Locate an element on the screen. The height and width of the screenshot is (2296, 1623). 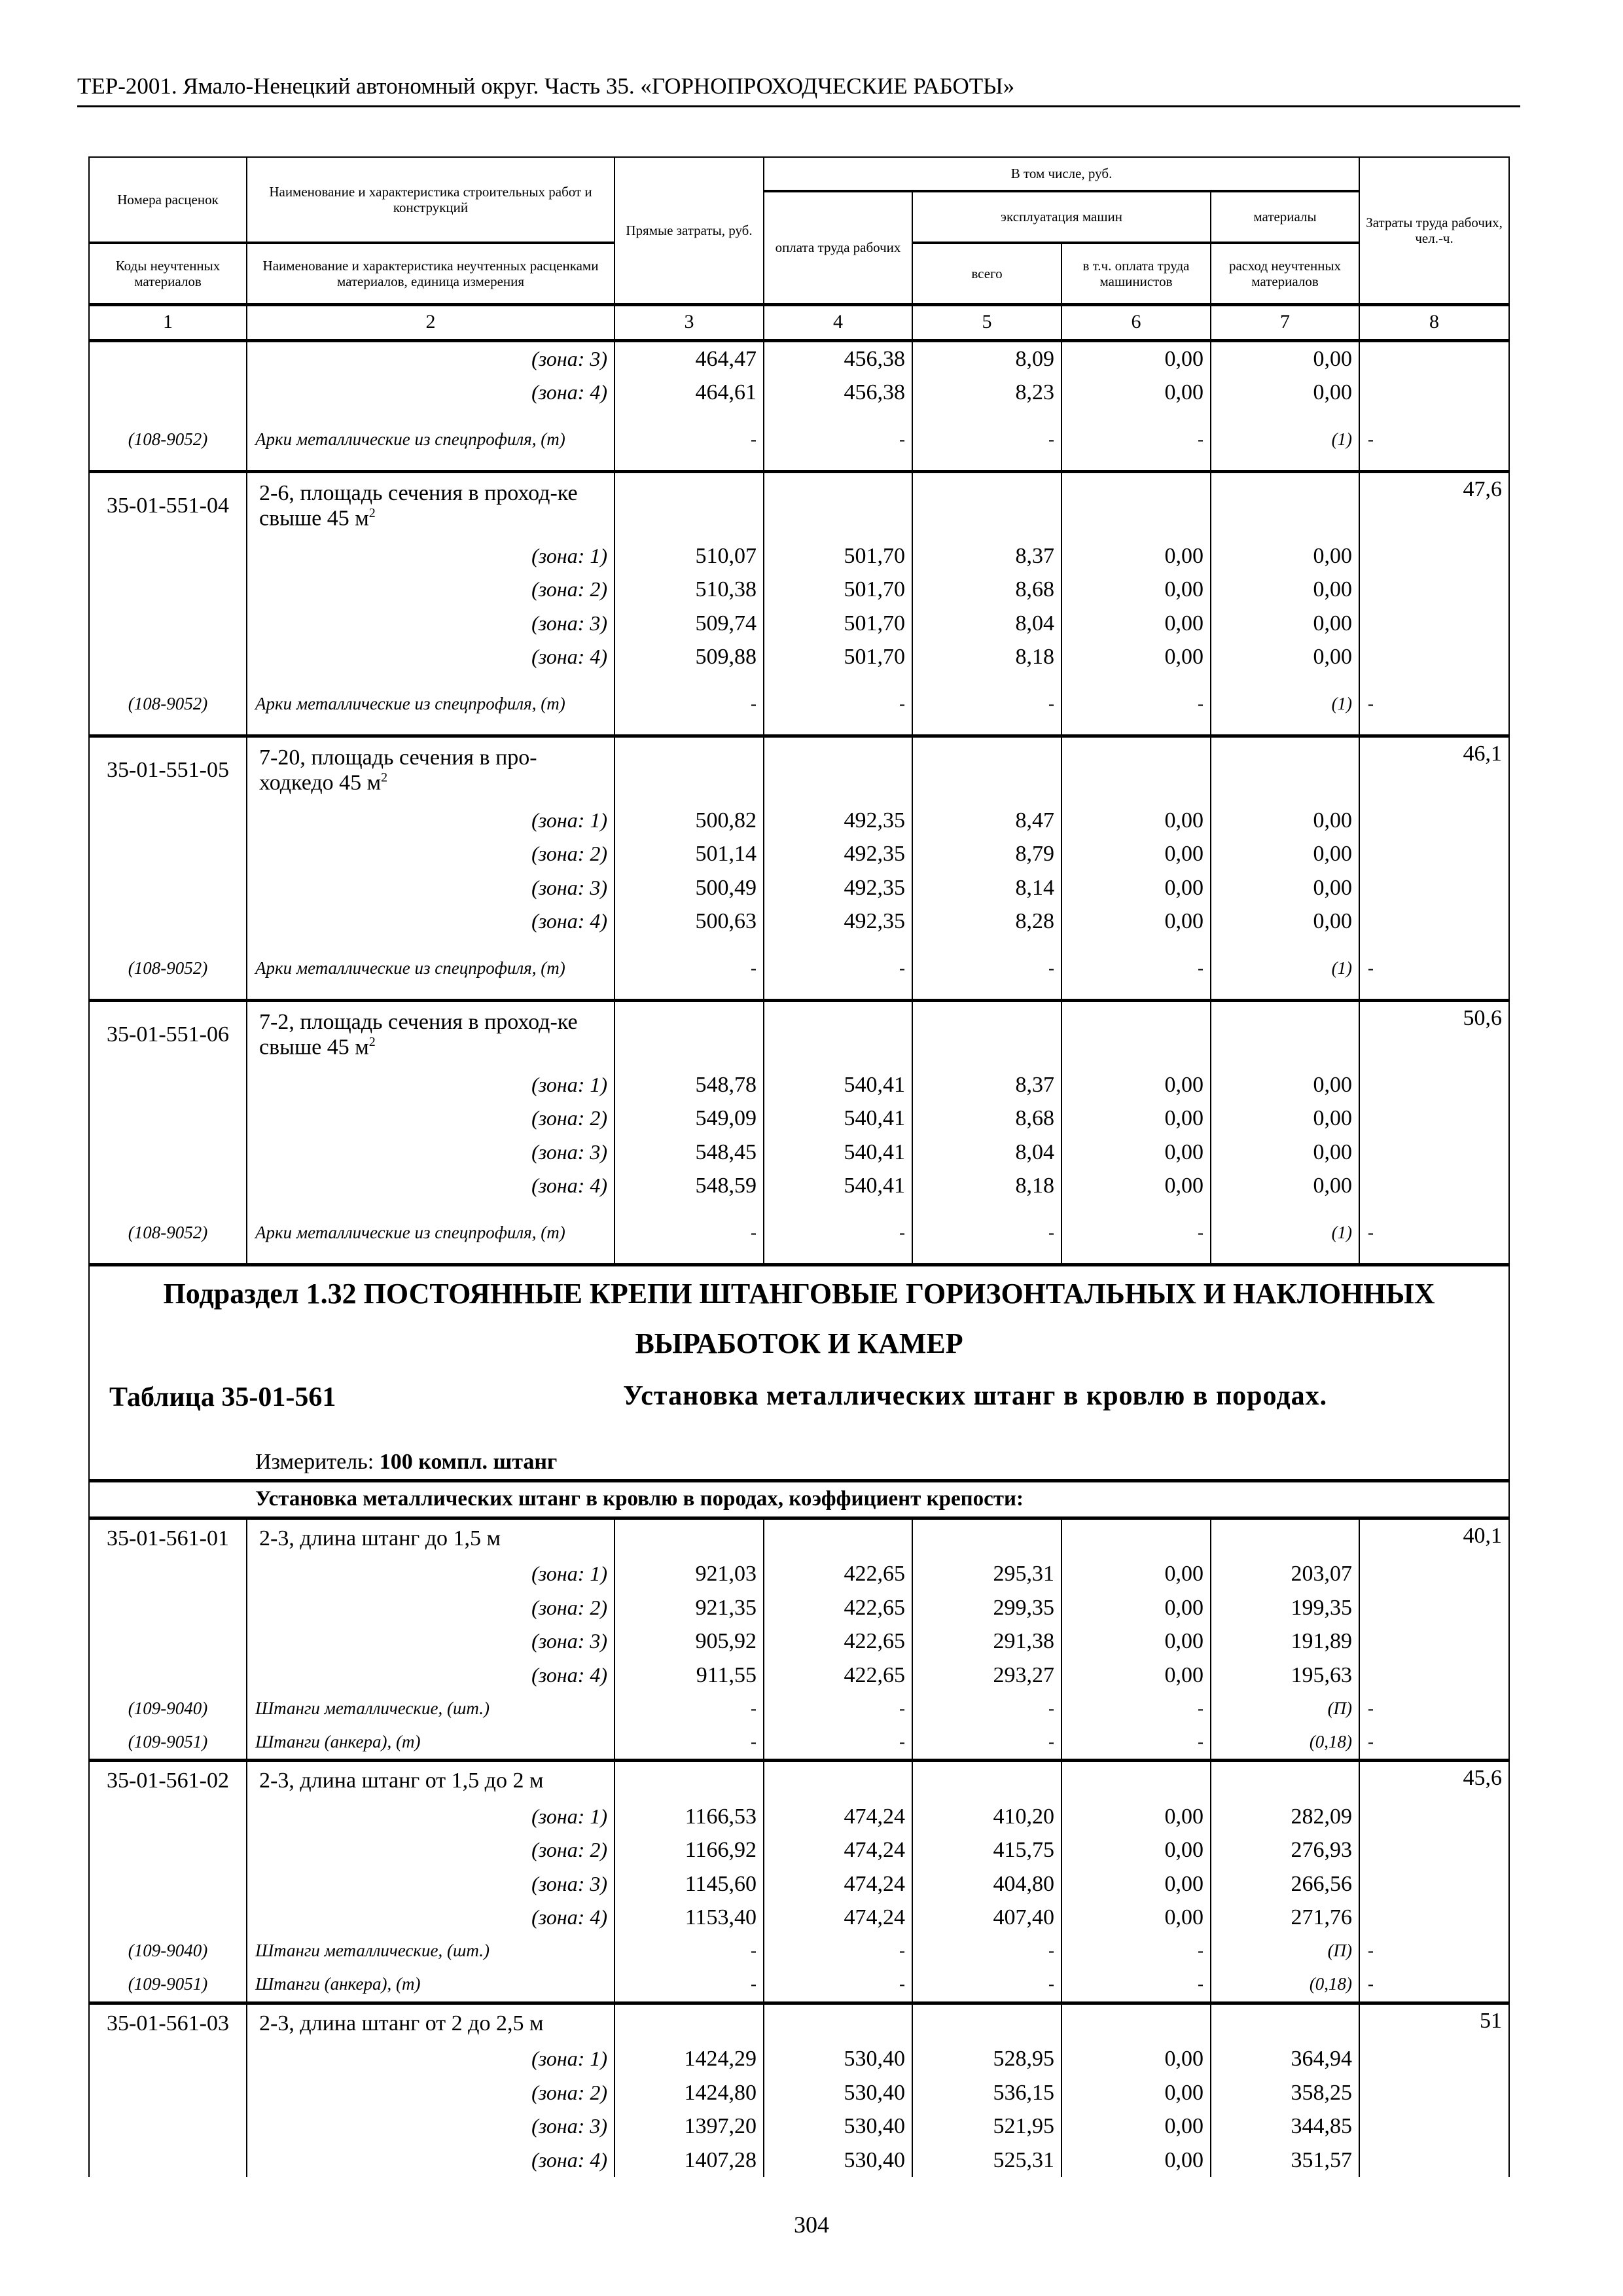
value-cell: 8,23 is located at coordinates (987, 393).